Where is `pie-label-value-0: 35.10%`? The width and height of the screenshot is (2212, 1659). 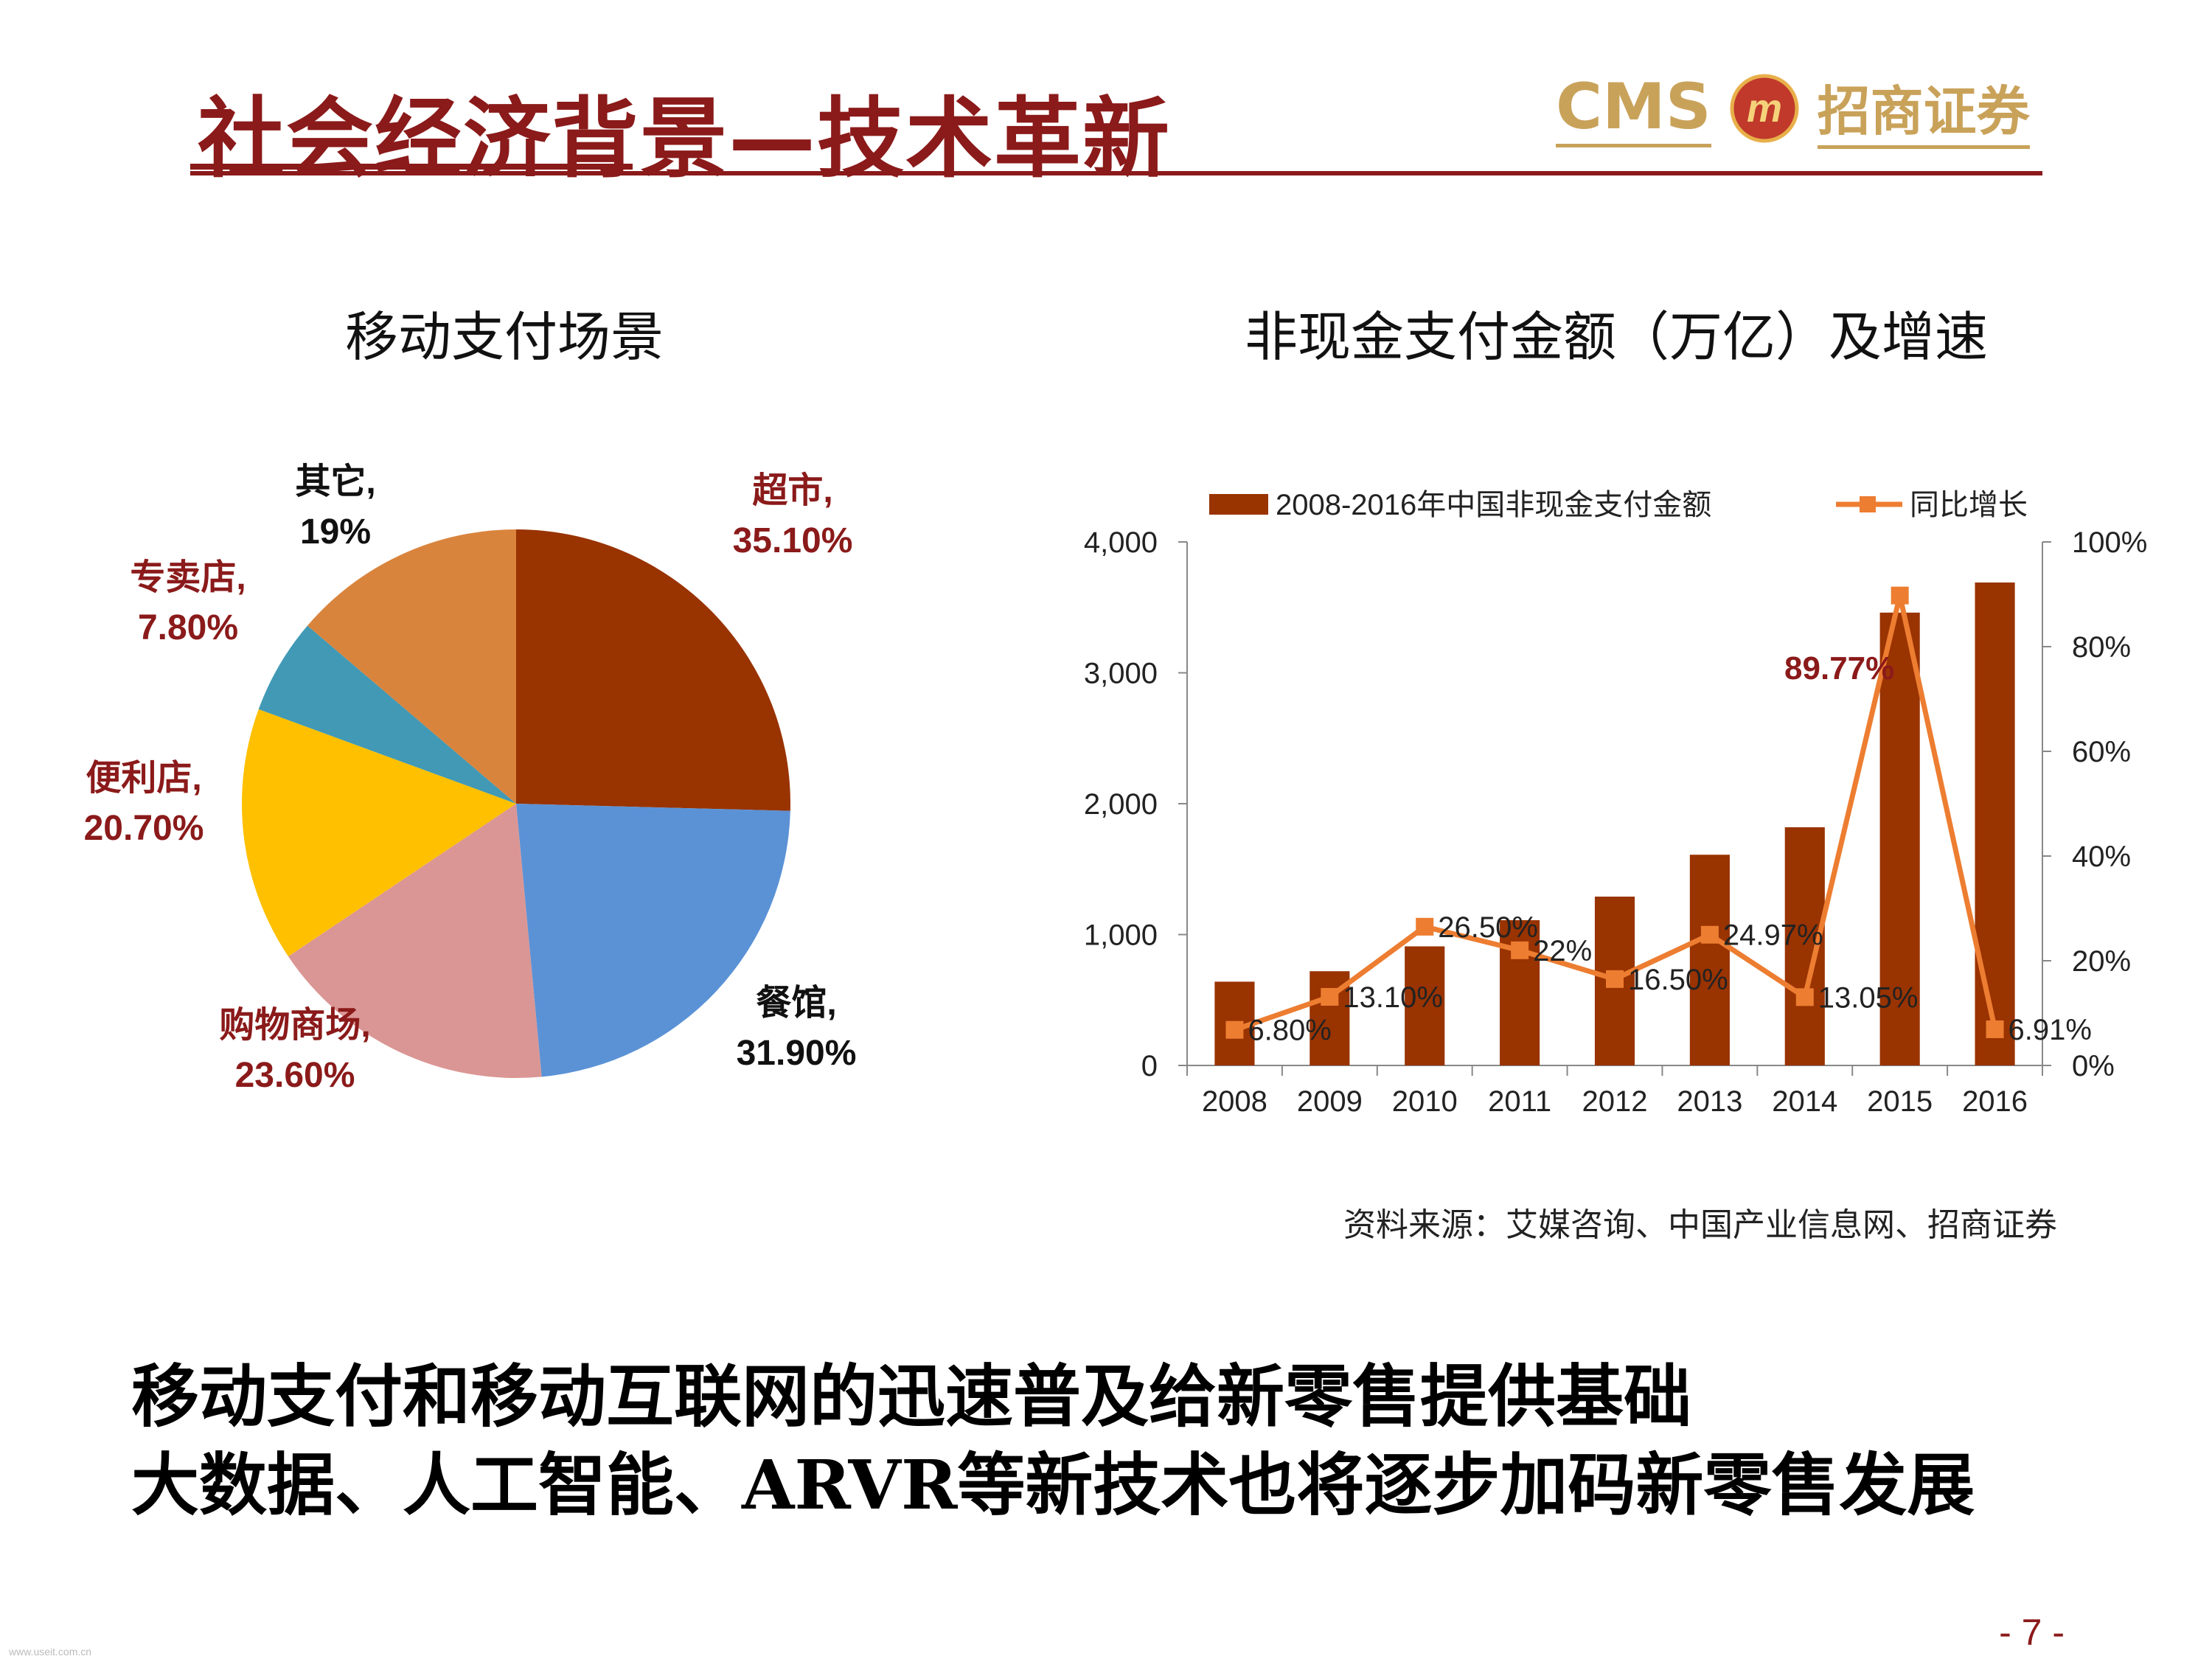 pie-label-value-0: 35.10% is located at coordinates (792, 540).